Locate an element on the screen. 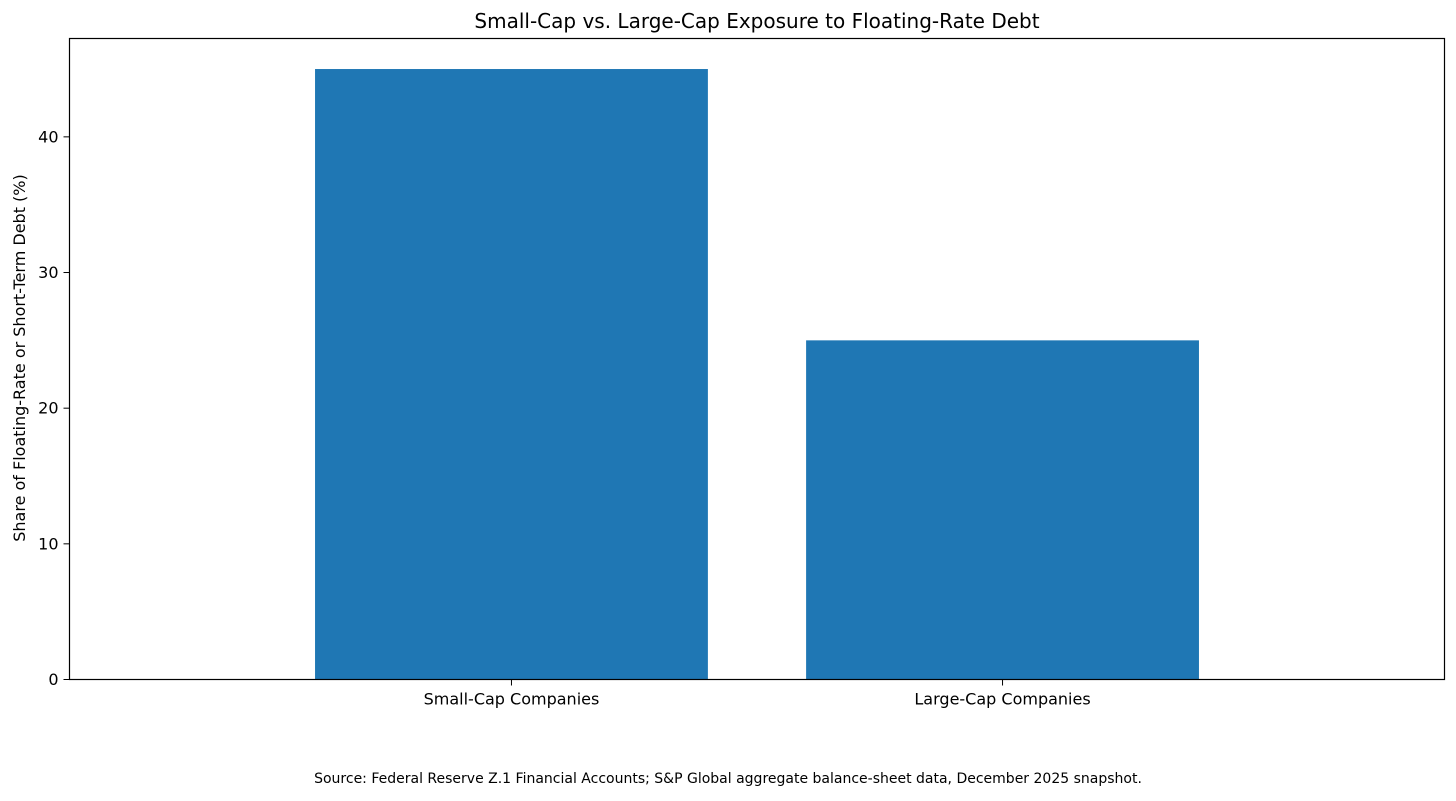 Image resolution: width=1456 pixels, height=801 pixels. bar-large-cap-companies is located at coordinates (1002, 510).